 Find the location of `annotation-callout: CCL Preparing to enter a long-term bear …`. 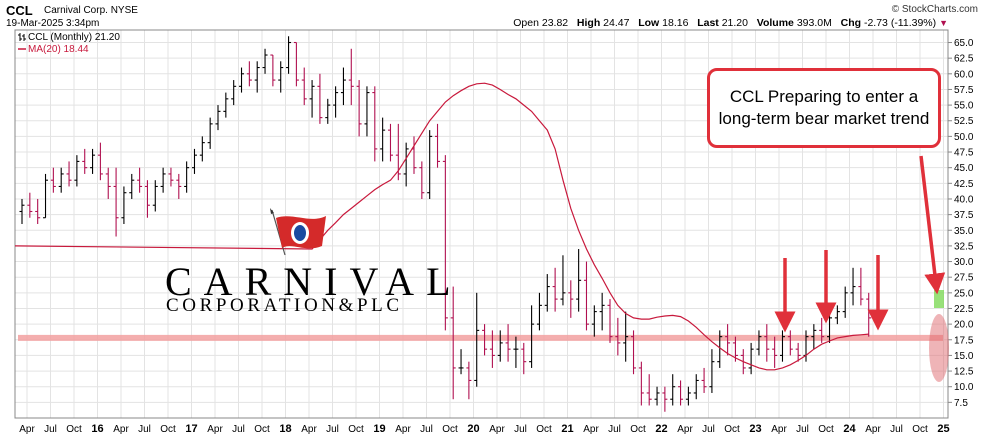

annotation-callout: CCL Preparing to enter a long-term bear … is located at coordinates (824, 108).